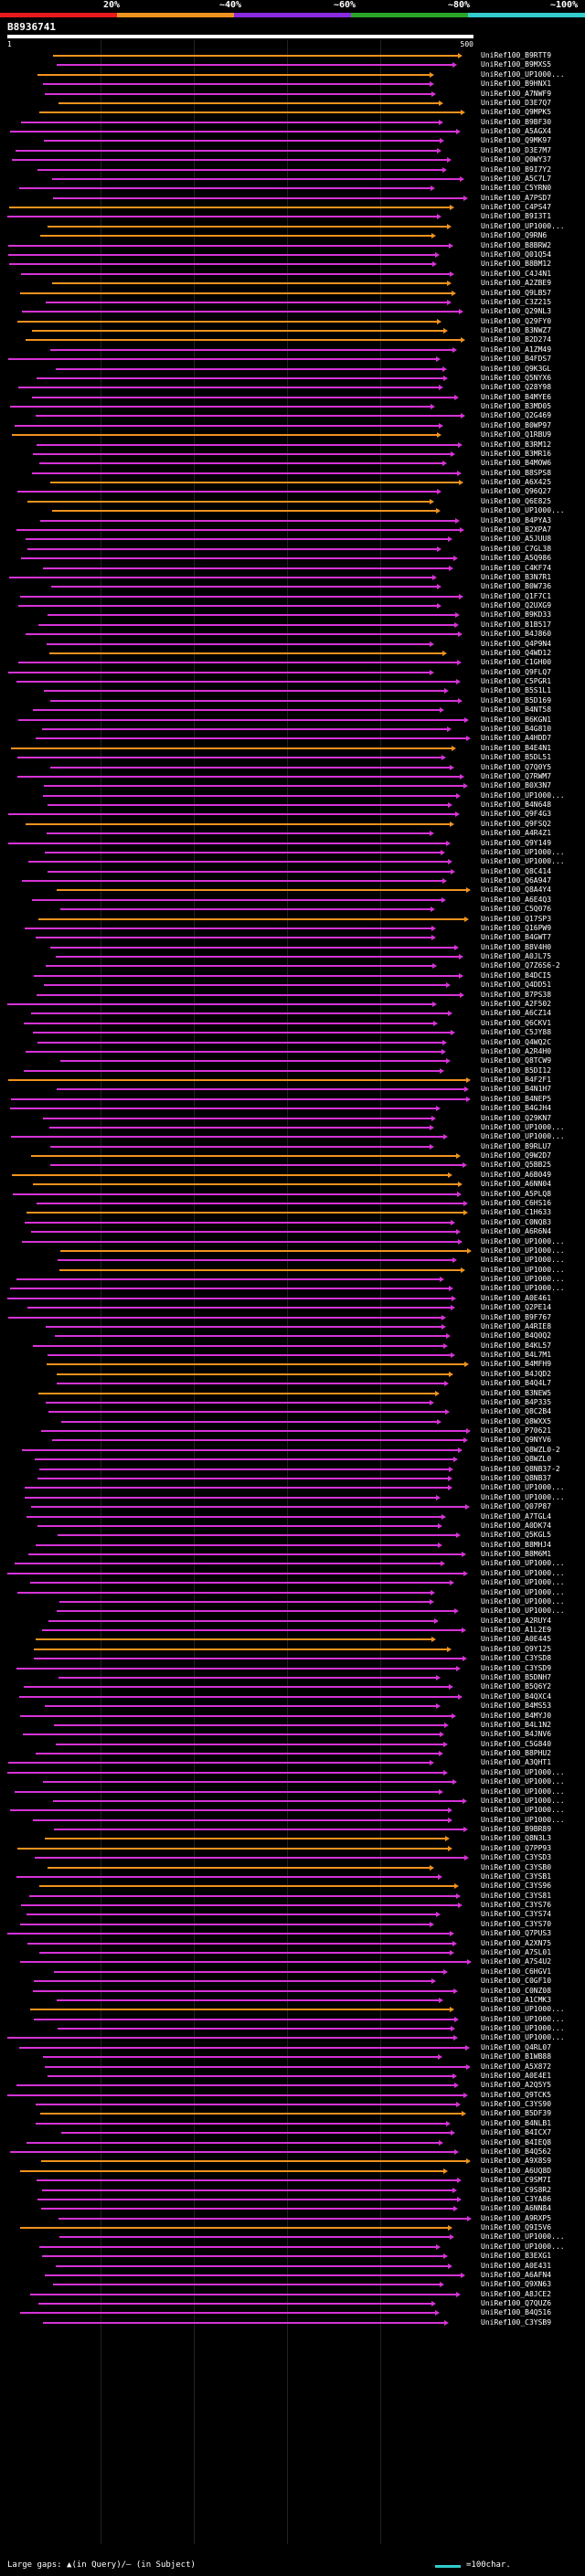 The height and width of the screenshot is (2576, 585). What do you see at coordinates (293, 880) in the screenshot?
I see `hit-row: UniRef100_Q6A947` at bounding box center [293, 880].